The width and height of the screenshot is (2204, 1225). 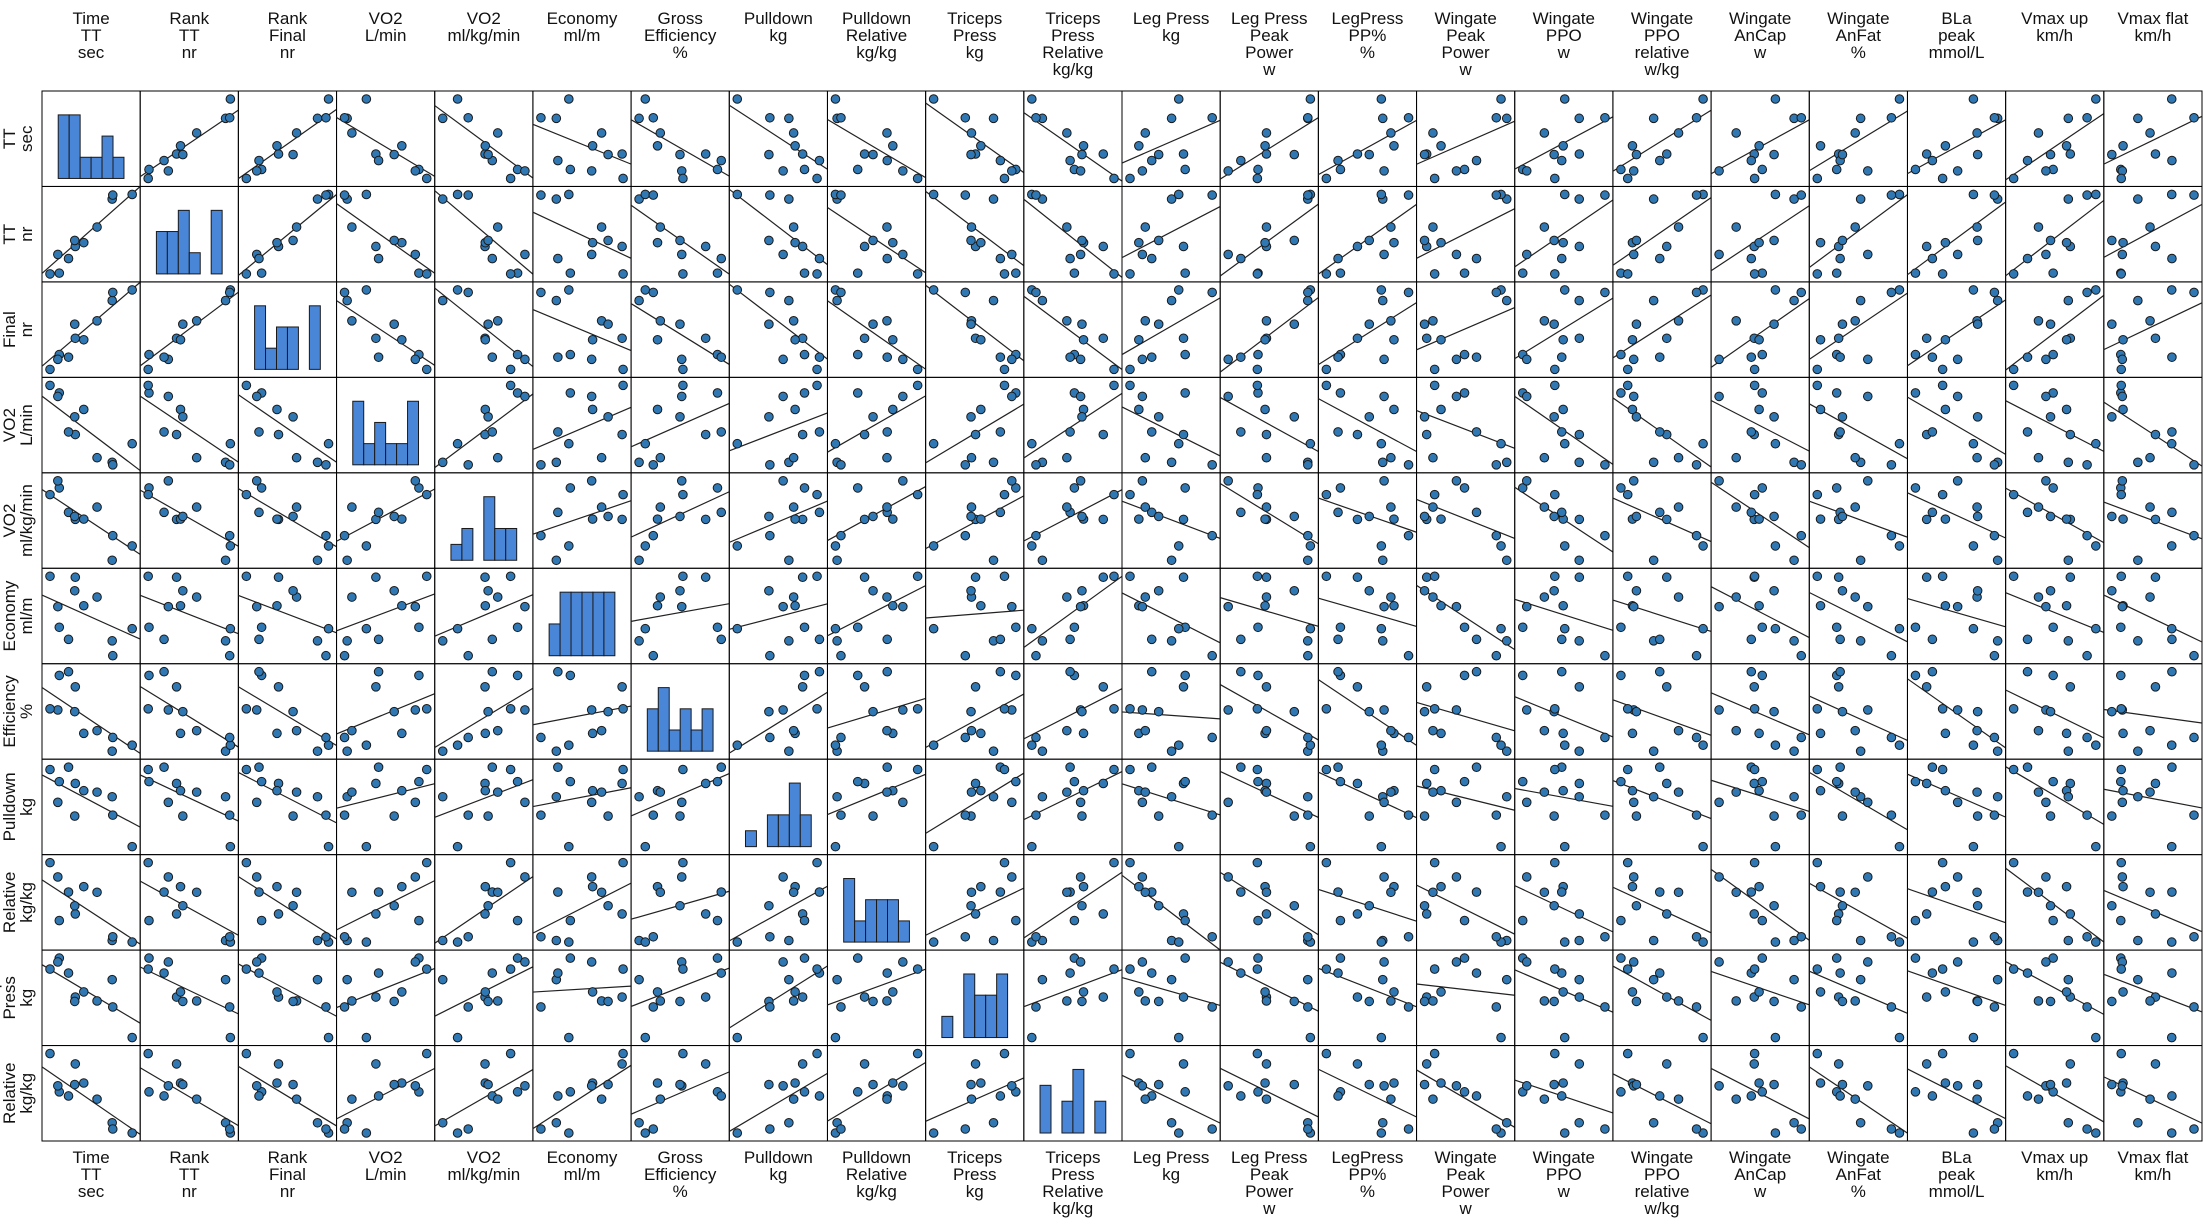 What do you see at coordinates (652, 730) in the screenshot?
I see `histogram-bar` at bounding box center [652, 730].